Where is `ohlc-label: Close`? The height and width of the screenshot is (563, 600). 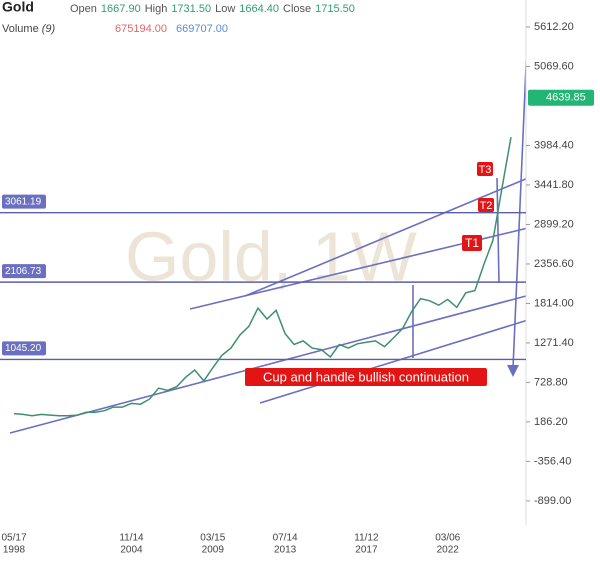 ohlc-label: Close is located at coordinates (297, 9).